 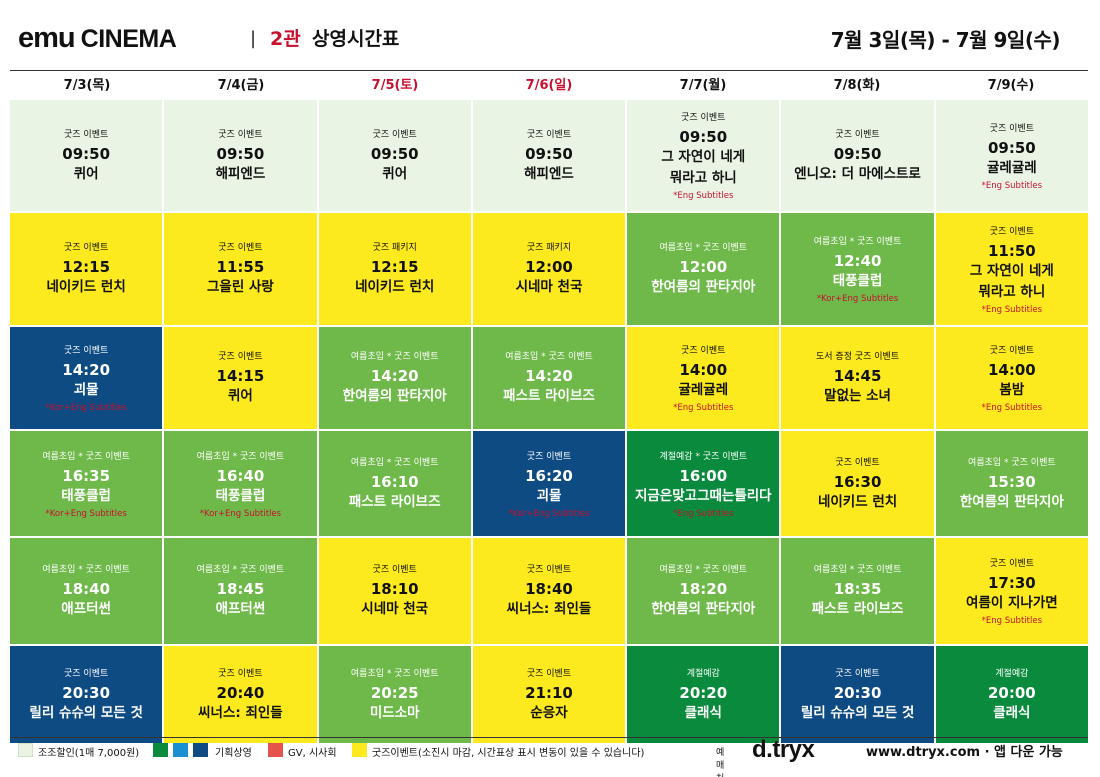 I want to click on showtime: 14:15, so click(x=240, y=376).